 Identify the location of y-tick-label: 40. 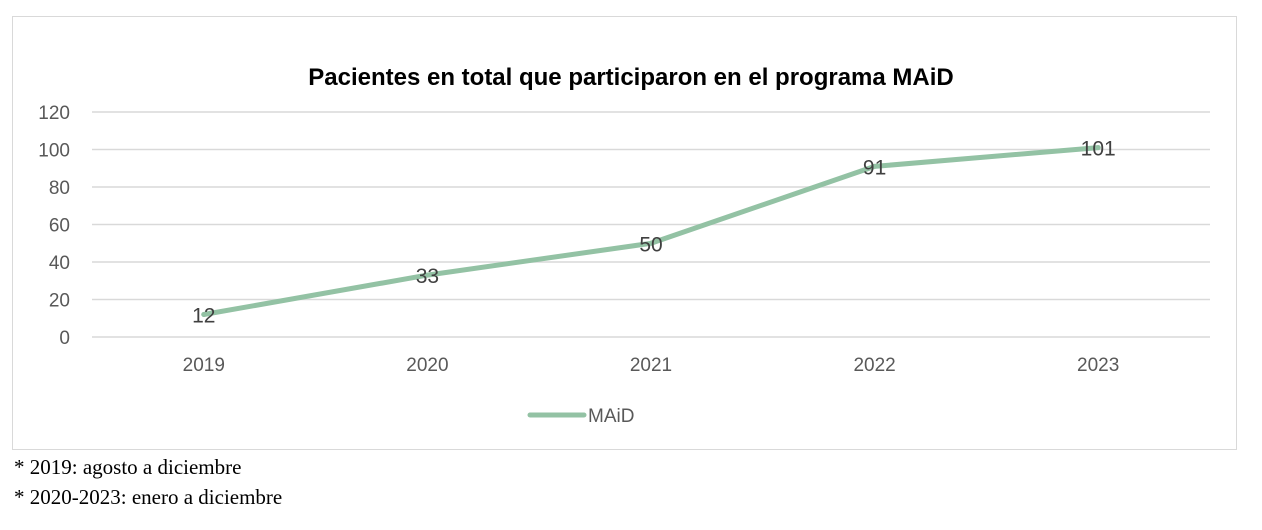
(59, 263).